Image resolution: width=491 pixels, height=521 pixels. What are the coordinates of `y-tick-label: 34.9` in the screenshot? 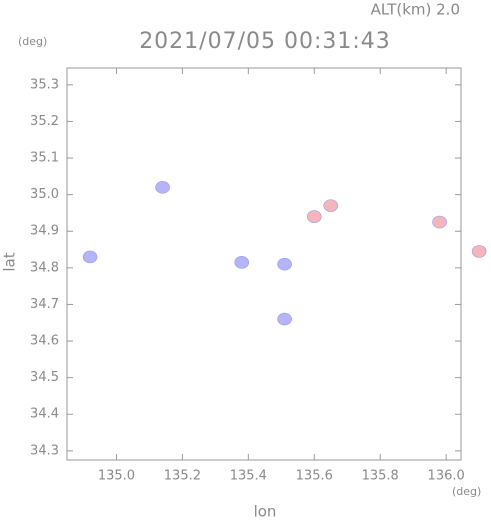 It's located at (44, 231).